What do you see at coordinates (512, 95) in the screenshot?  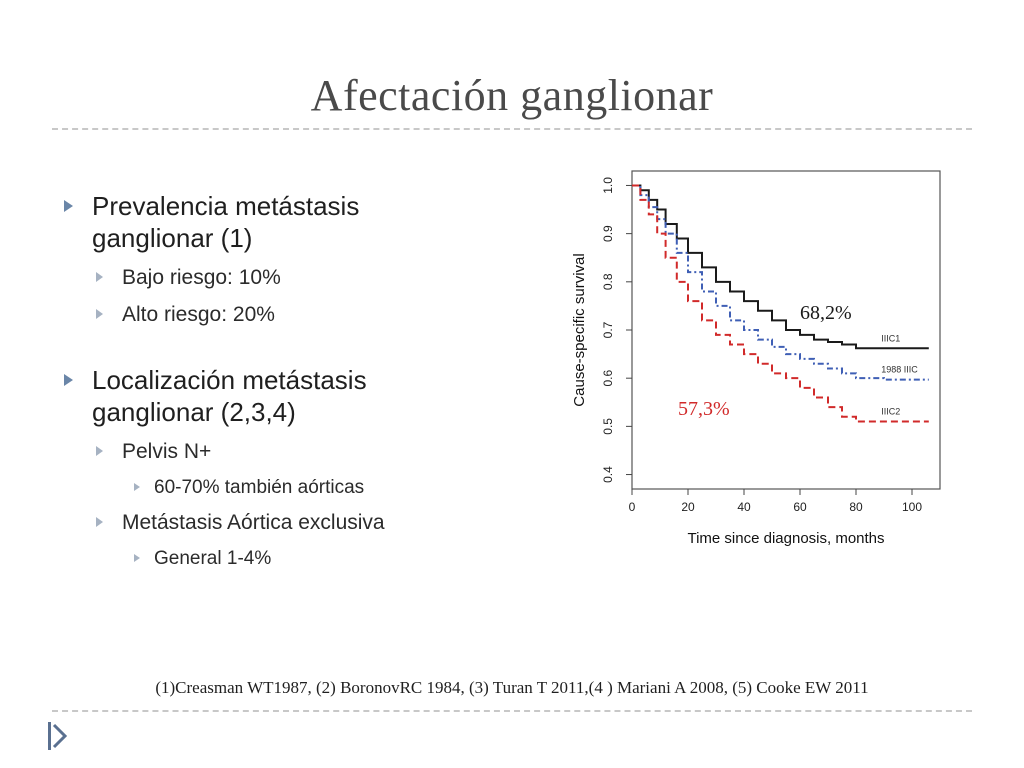 I see `slide-title: Afectación ganglionar` at bounding box center [512, 95].